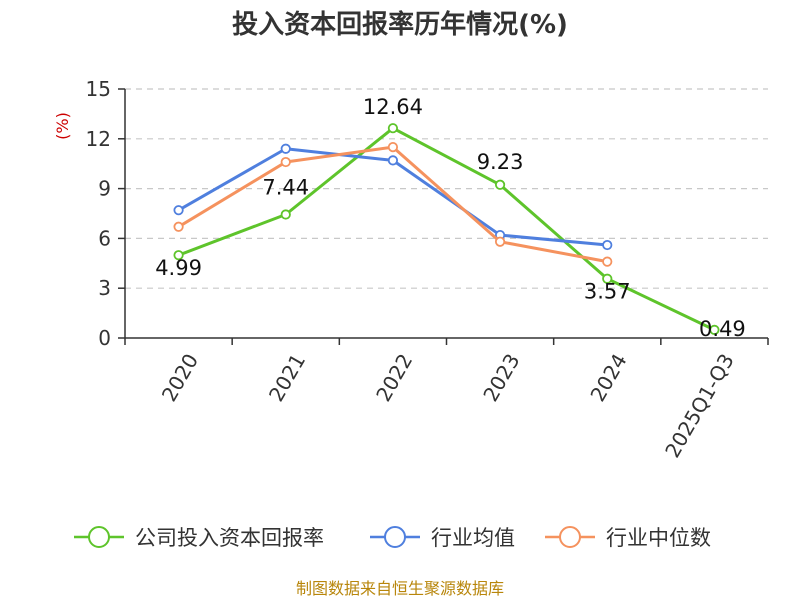 The width and height of the screenshot is (800, 600). What do you see at coordinates (400, 588) in the screenshot?
I see `source-note: 制图数据来自恒生聚源数据库` at bounding box center [400, 588].